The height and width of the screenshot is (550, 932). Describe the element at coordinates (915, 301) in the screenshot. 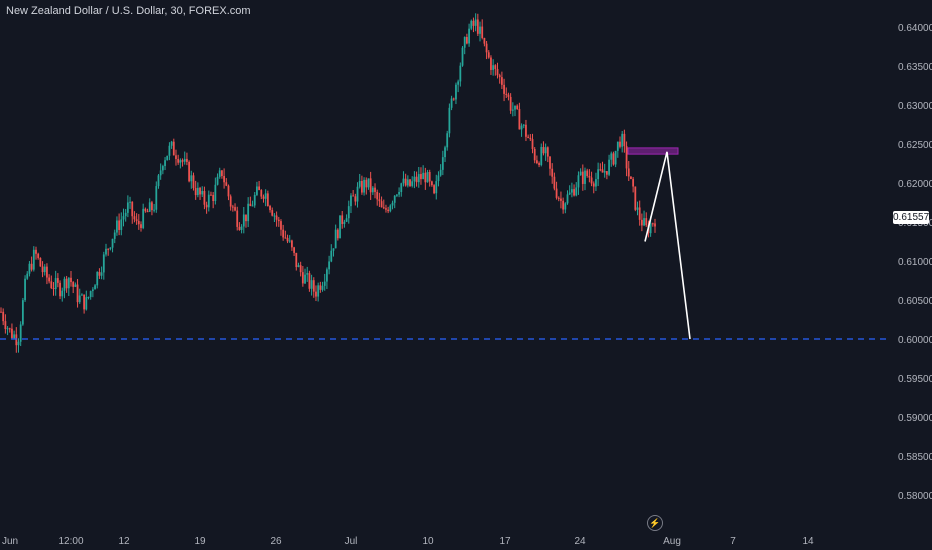

I see `y-tick-label: 0.60500` at that location.